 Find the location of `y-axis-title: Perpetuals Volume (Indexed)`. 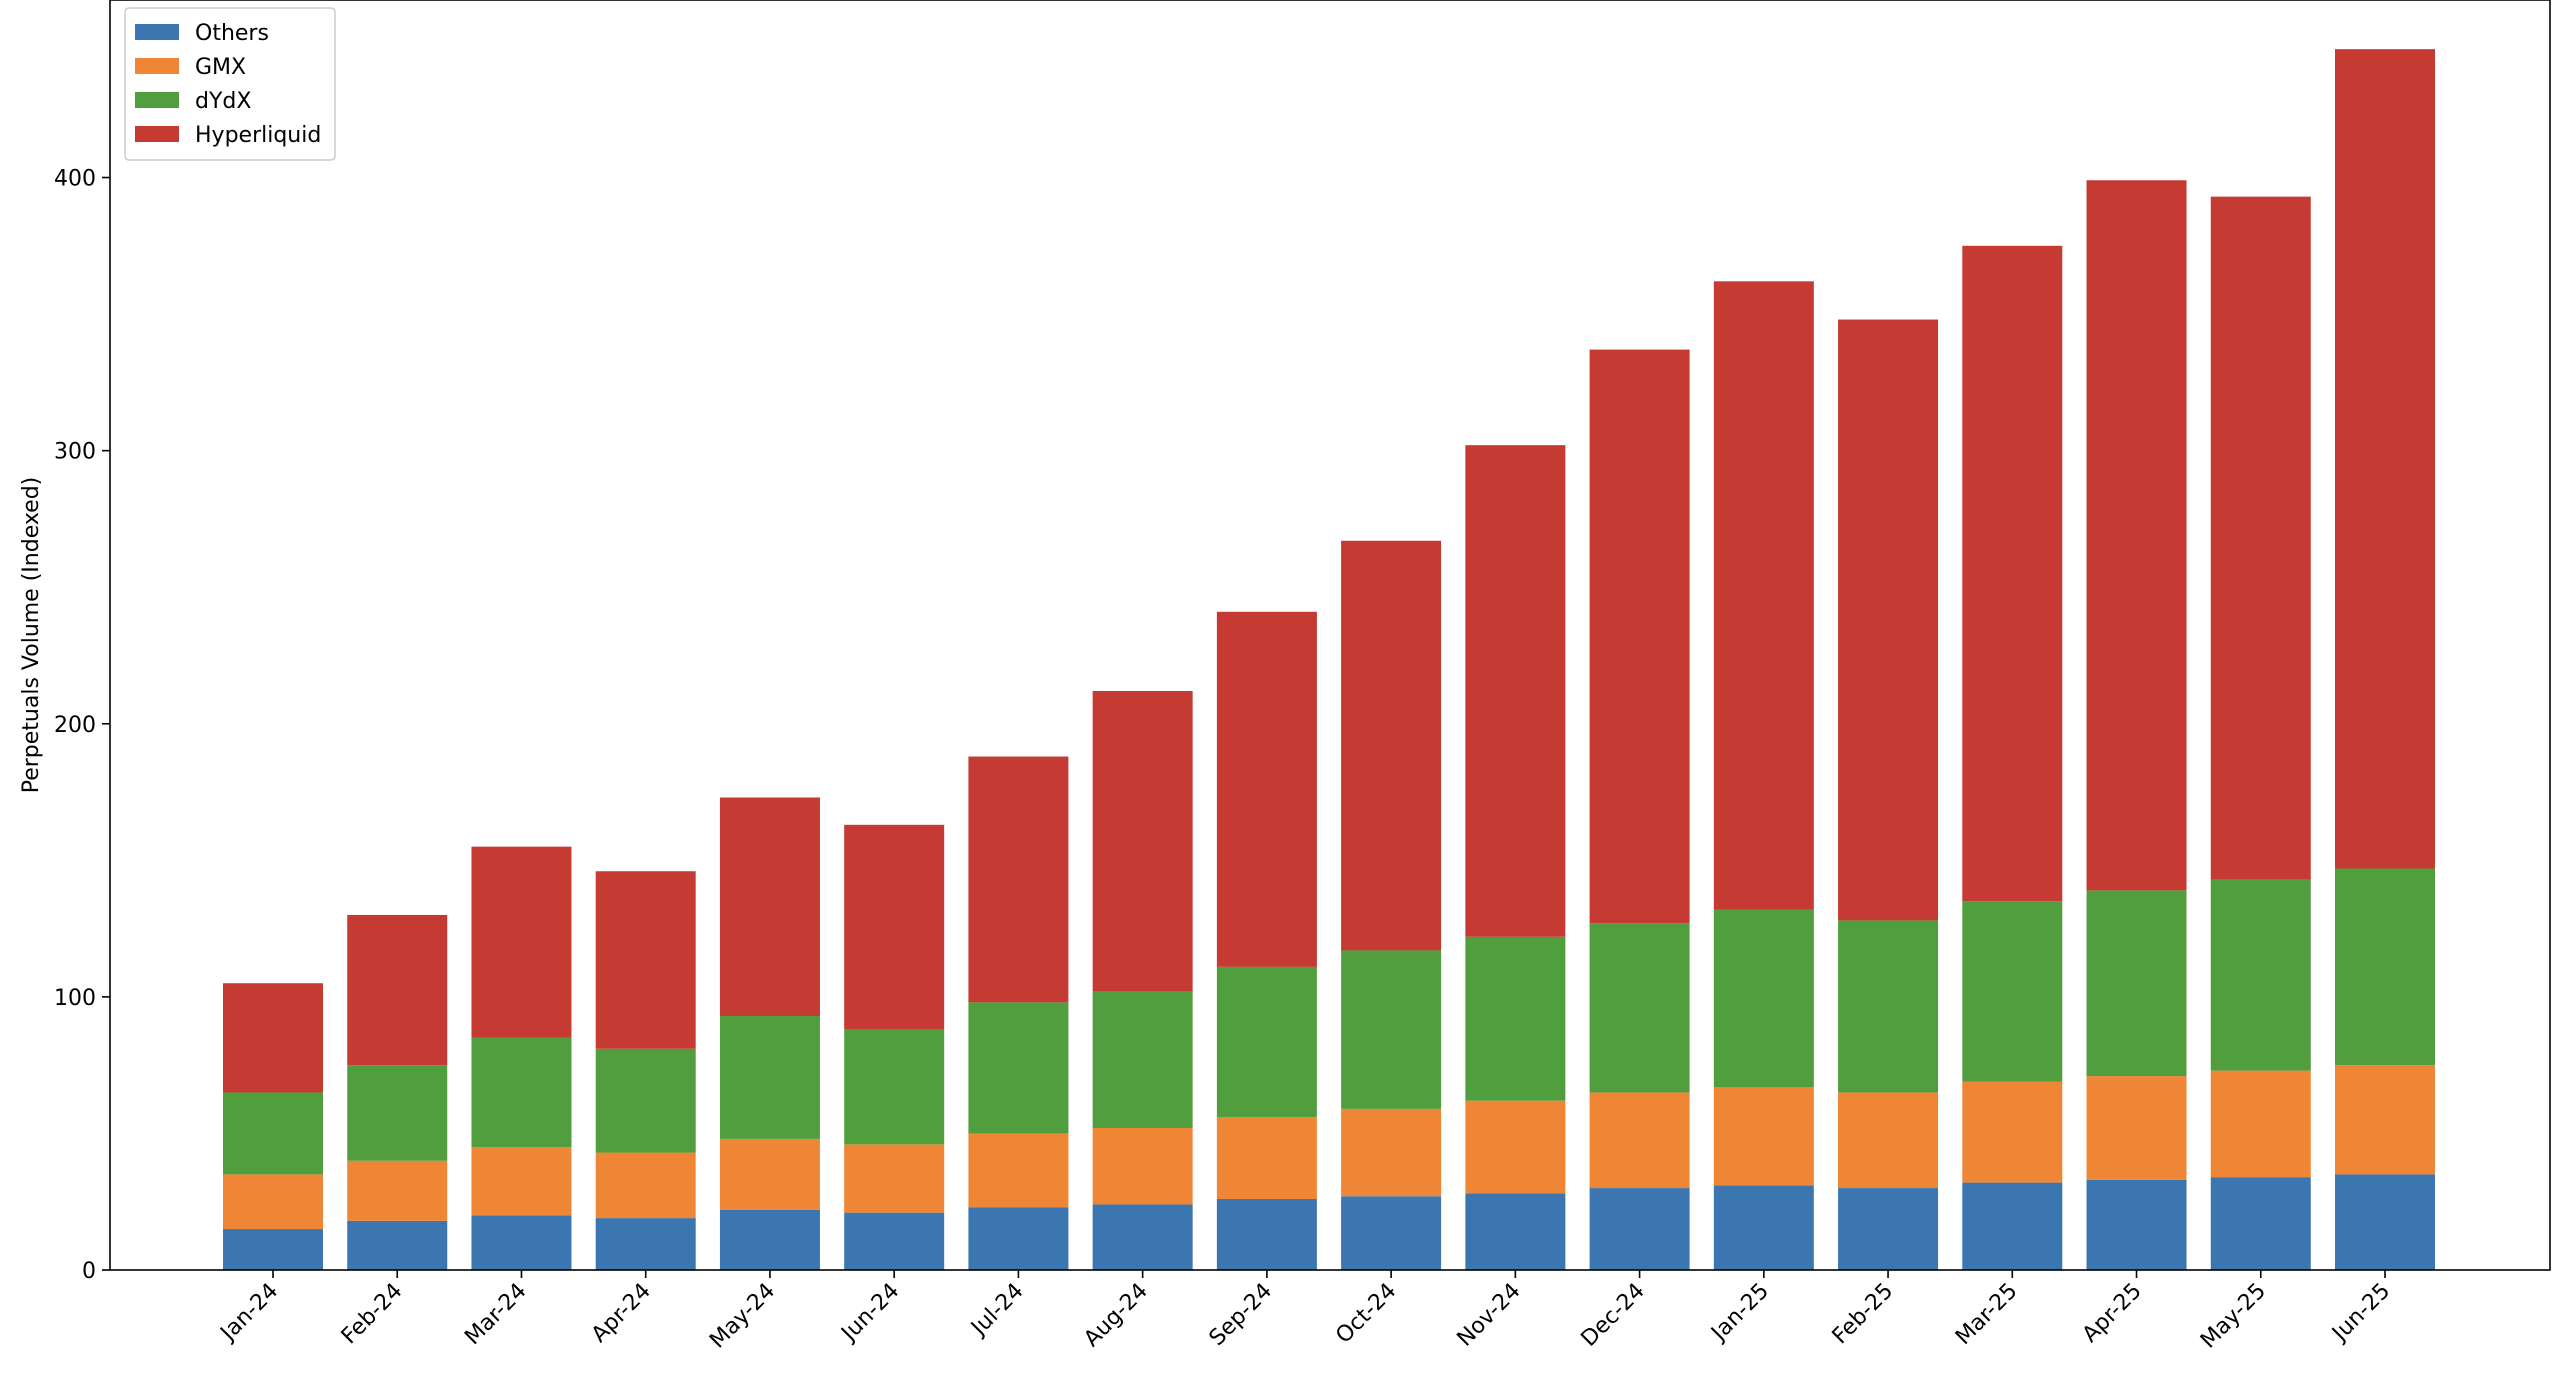

y-axis-title: Perpetuals Volume (Indexed) is located at coordinates (31, 635).